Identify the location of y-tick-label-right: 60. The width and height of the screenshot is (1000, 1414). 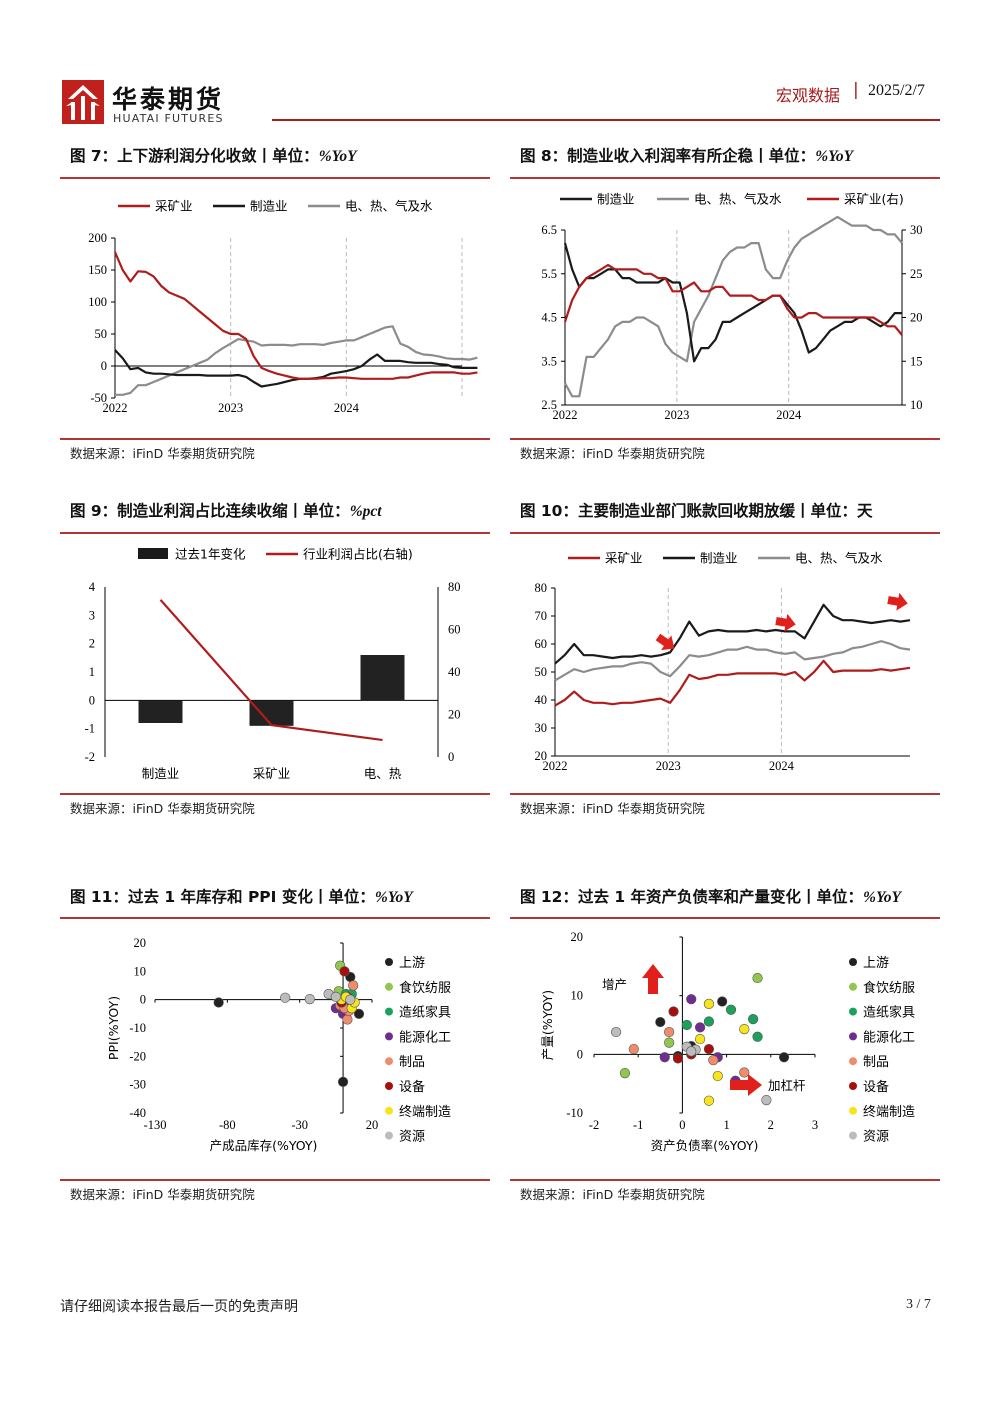
(454, 630).